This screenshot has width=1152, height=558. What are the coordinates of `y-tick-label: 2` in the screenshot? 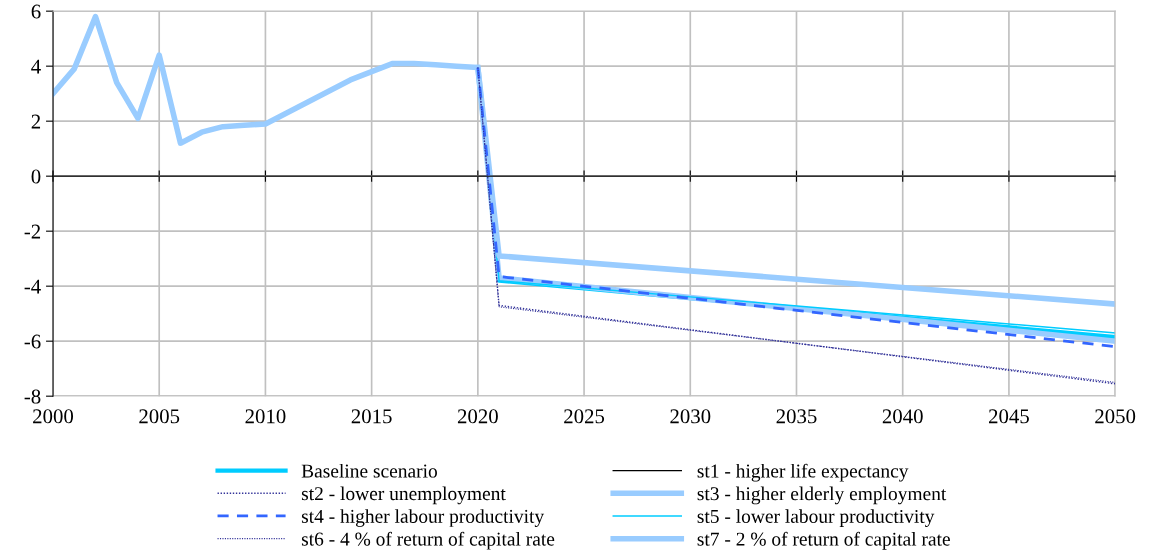 It's located at (36, 121).